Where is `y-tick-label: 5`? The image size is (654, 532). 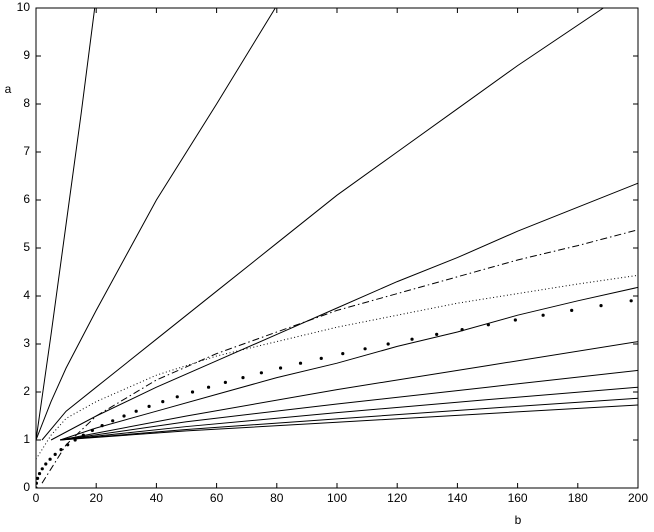 y-tick-label: 5 is located at coordinates (26, 247).